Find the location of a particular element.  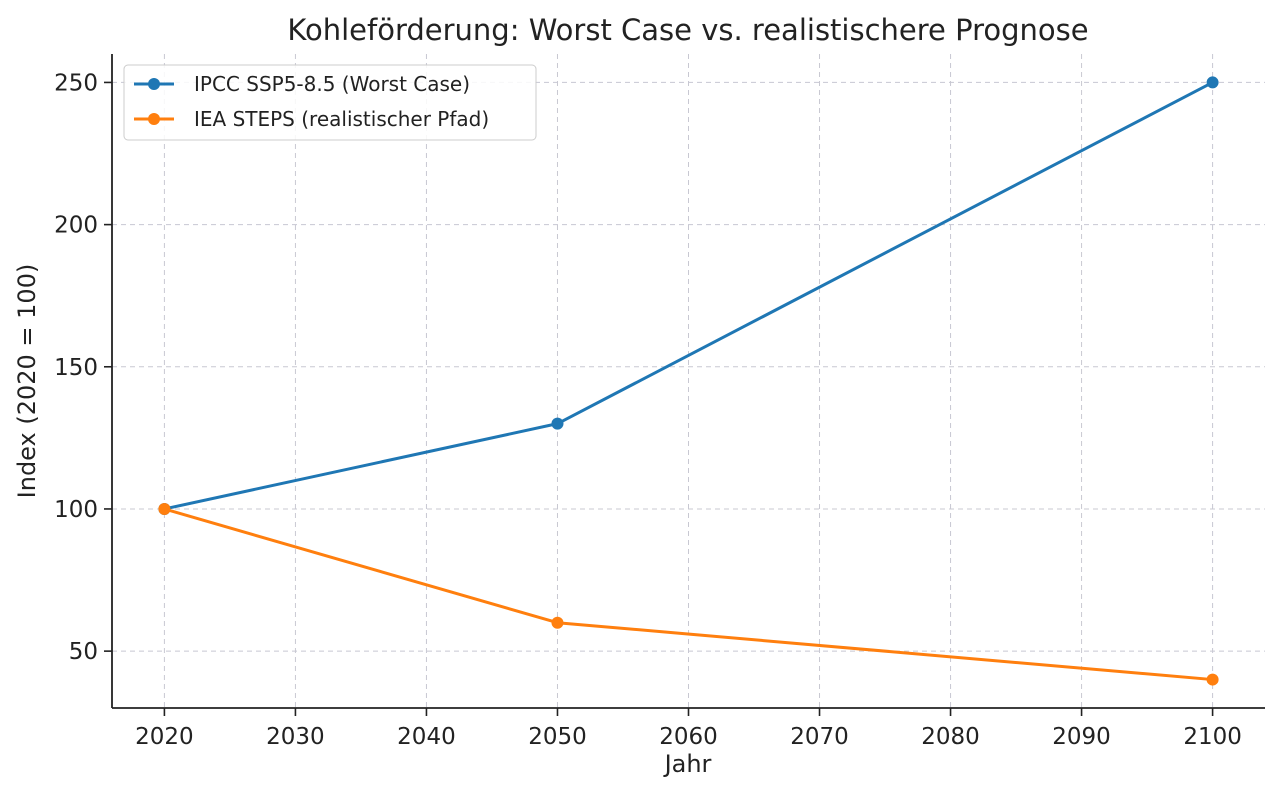

legend-label: IPCC SSP5-8.5 (Worst Case) is located at coordinates (332, 84).